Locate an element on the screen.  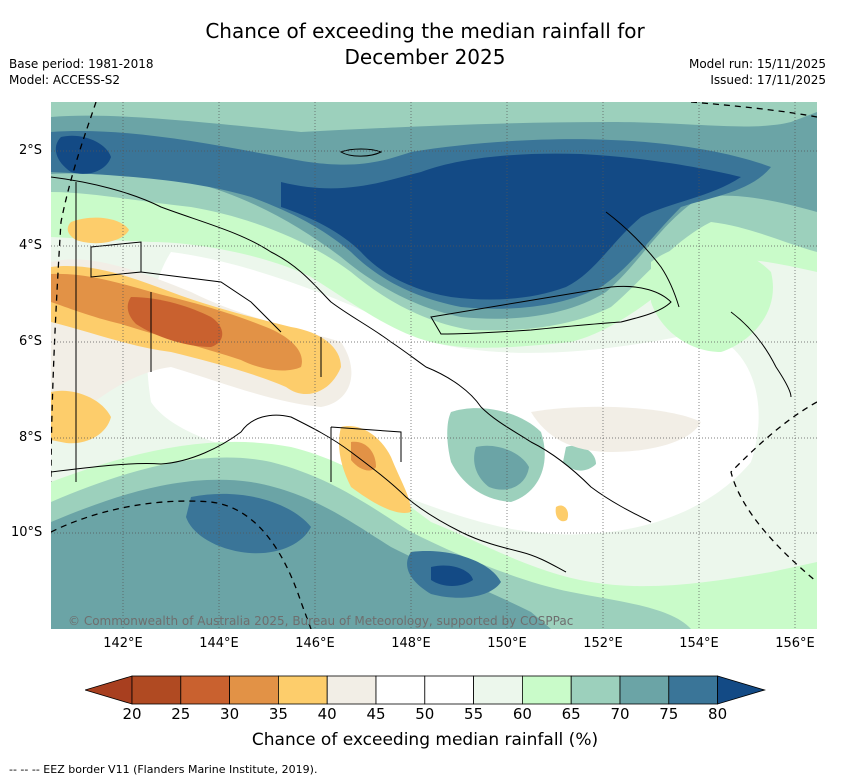
colorbar-arrow-low is located at coordinates (109, 690).